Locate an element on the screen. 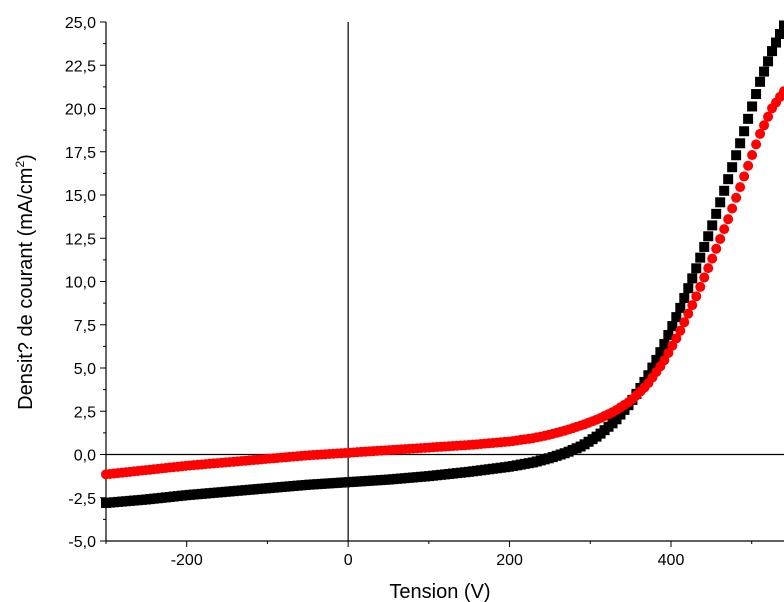 Image resolution: width=784 pixels, height=602 pixels. y-tick-label: 7,5 is located at coordinates (85, 326).